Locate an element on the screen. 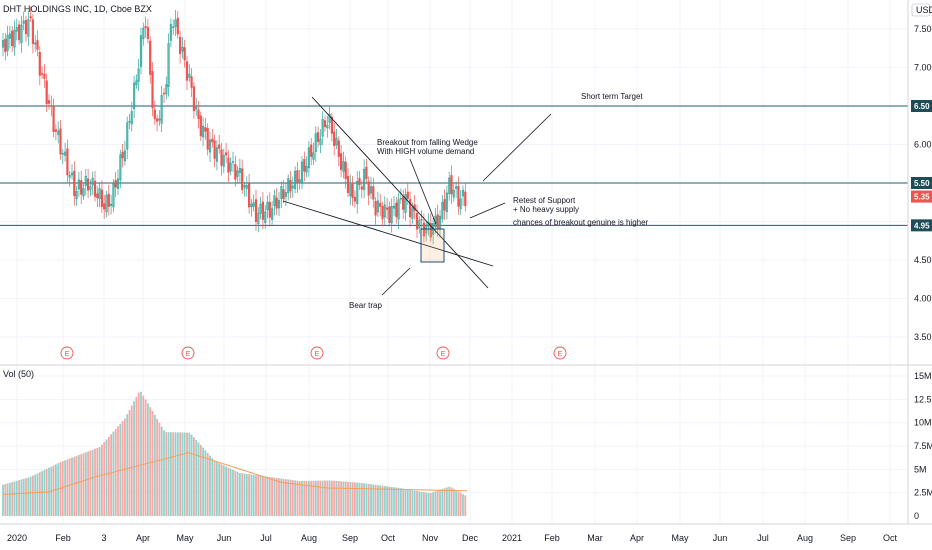 The width and height of the screenshot is (932, 550). time-tick-label: Aug is located at coordinates (309, 538).